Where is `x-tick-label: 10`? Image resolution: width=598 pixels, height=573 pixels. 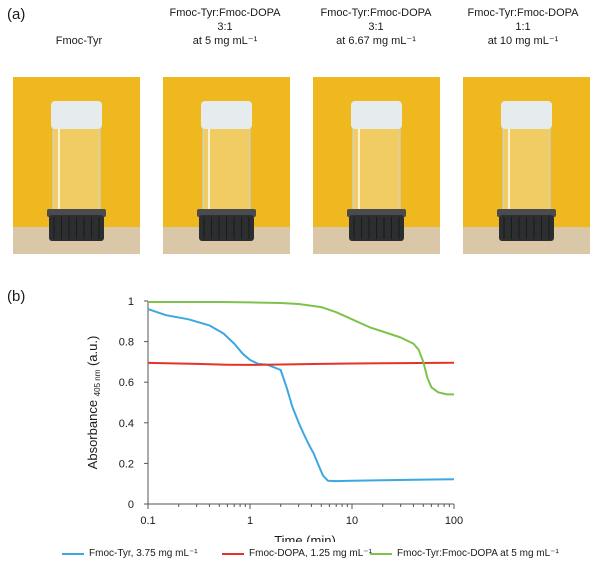
x-tick-label: 10 is located at coordinates (352, 521).